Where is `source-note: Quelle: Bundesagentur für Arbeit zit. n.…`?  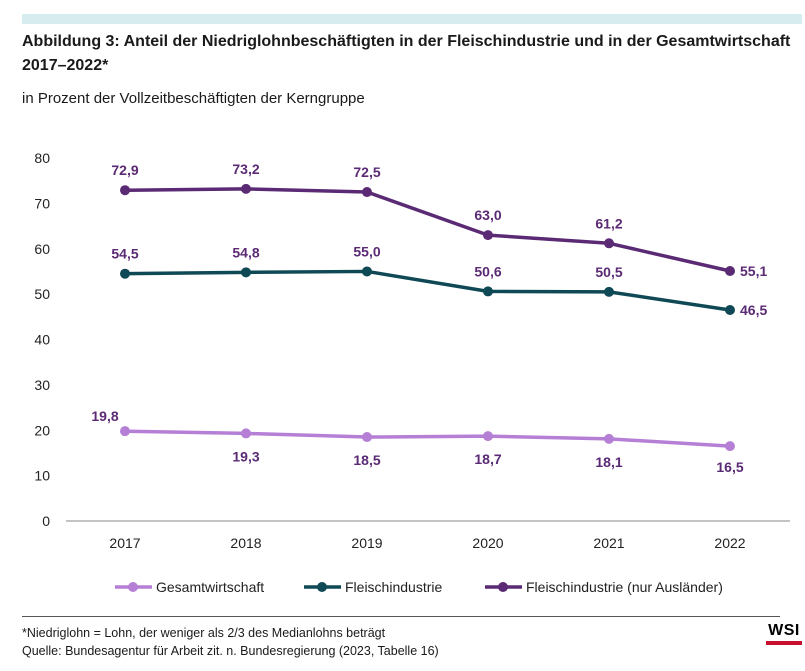 source-note: Quelle: Bundesagentur für Arbeit zit. n.… is located at coordinates (230, 651).